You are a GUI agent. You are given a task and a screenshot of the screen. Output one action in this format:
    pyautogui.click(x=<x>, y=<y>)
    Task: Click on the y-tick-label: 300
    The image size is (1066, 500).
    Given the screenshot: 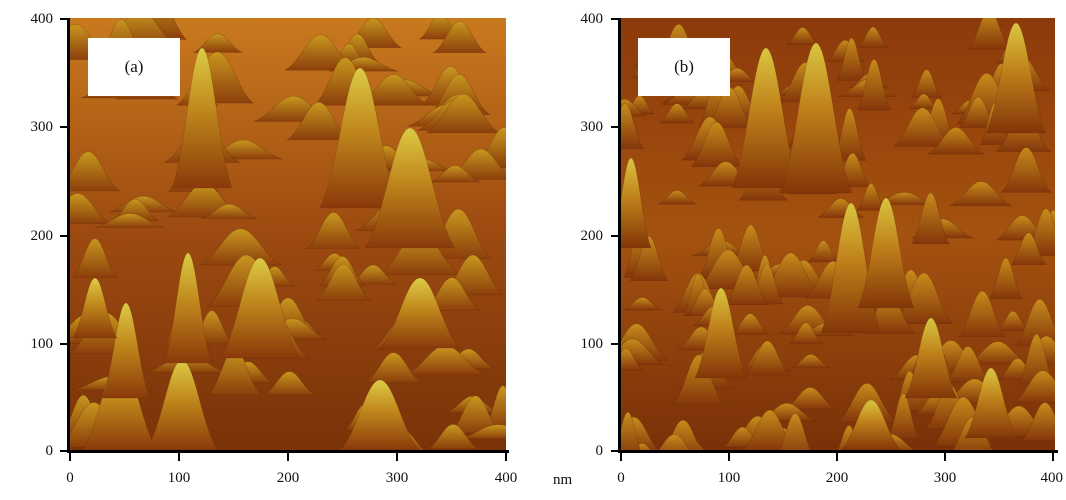 What is the action you would take?
    pyautogui.click(x=592, y=127)
    